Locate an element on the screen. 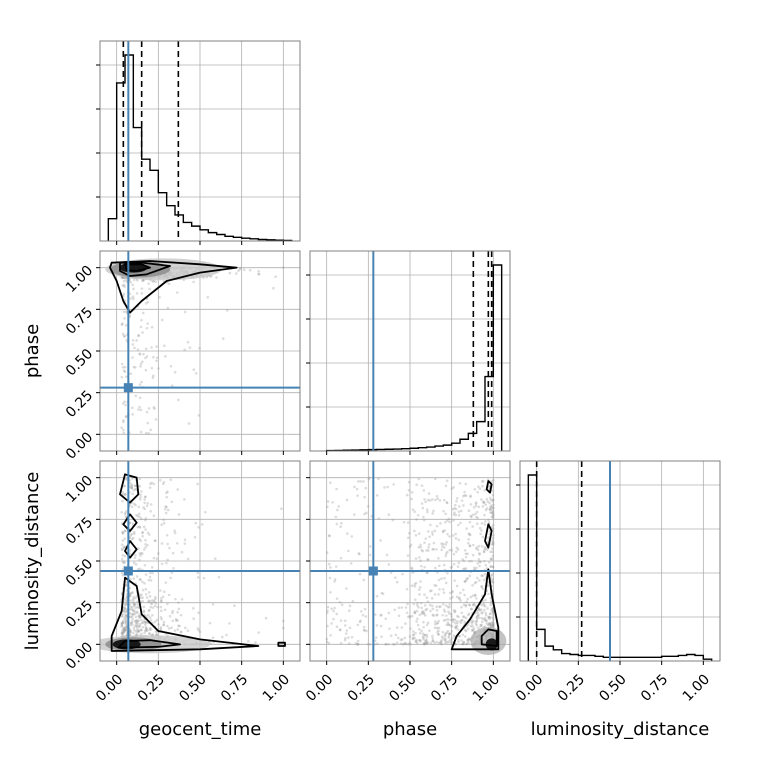  contour-outer is located at coordinates (475, 609).